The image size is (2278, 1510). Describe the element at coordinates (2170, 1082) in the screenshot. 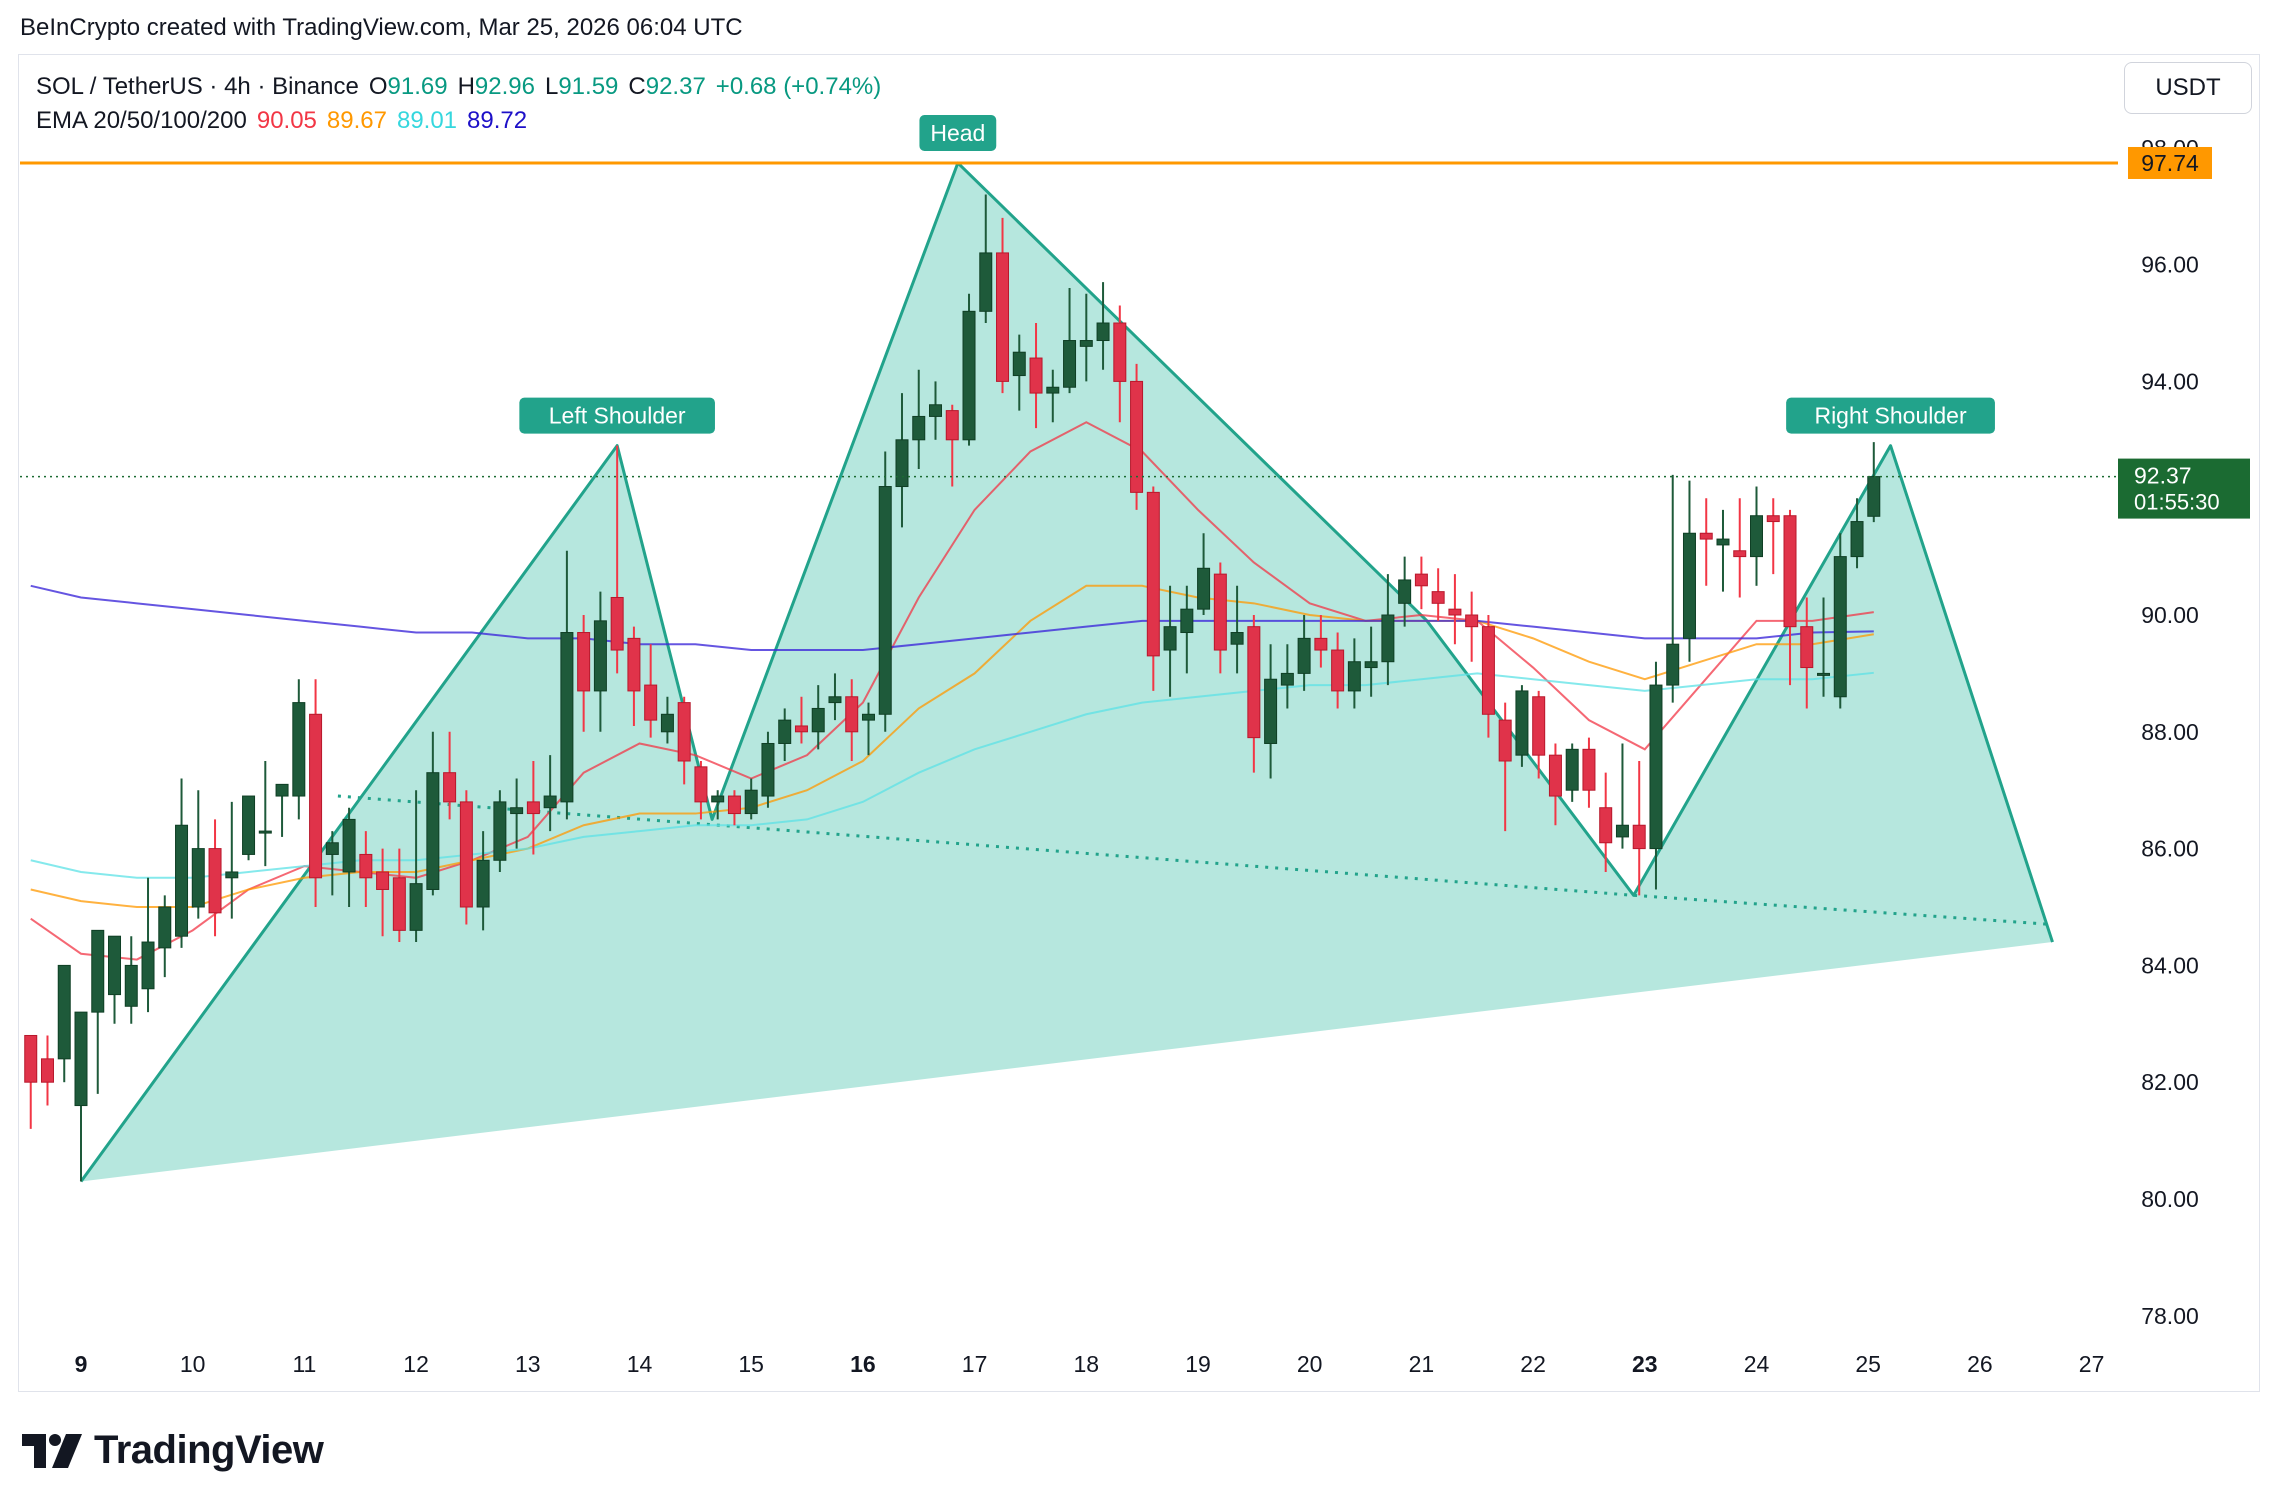

I see `y-tick-label: 82.00` at that location.